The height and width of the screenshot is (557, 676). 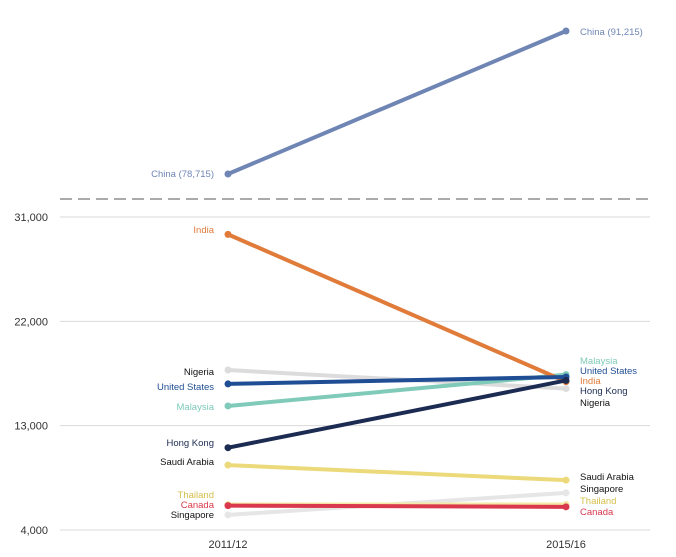 I want to click on series-line-canada, so click(x=397, y=506).